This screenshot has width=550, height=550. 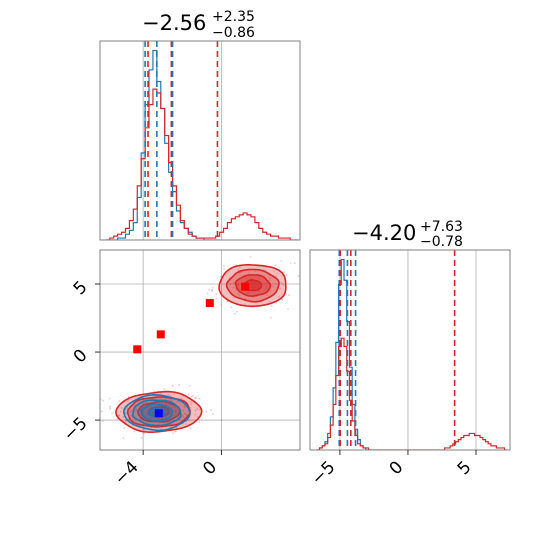 I want to click on joint-y-ticks: −5 0 5, so click(x=80, y=361).